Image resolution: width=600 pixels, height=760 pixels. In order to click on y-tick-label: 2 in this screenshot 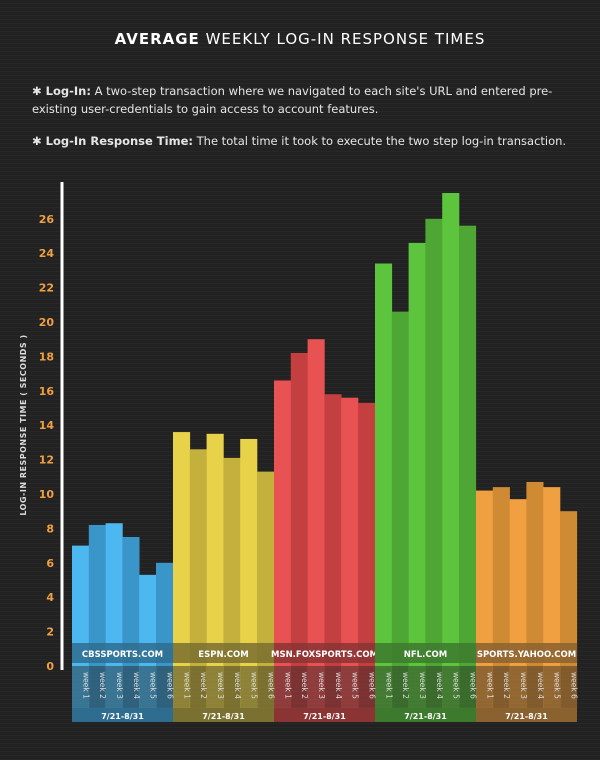, I will do `click(50, 632)`.